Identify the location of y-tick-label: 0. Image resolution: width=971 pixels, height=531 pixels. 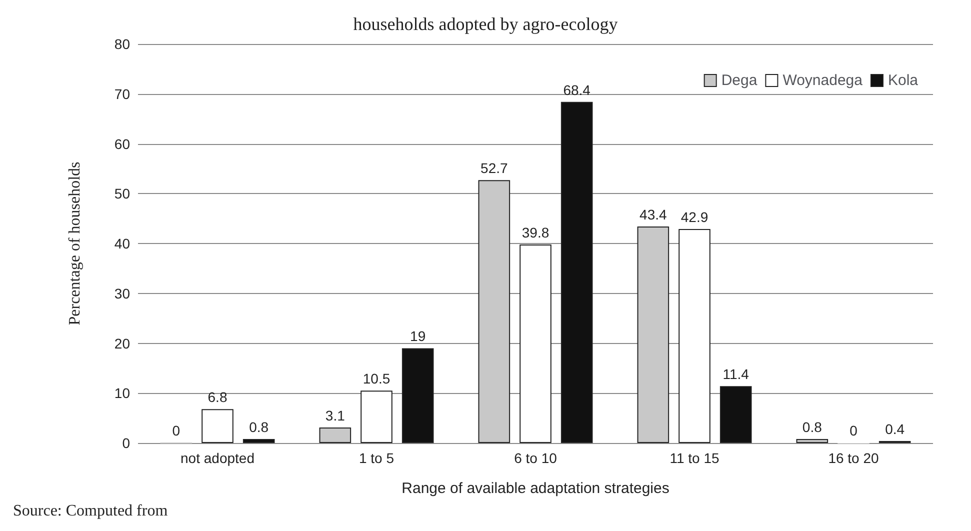
(126, 443).